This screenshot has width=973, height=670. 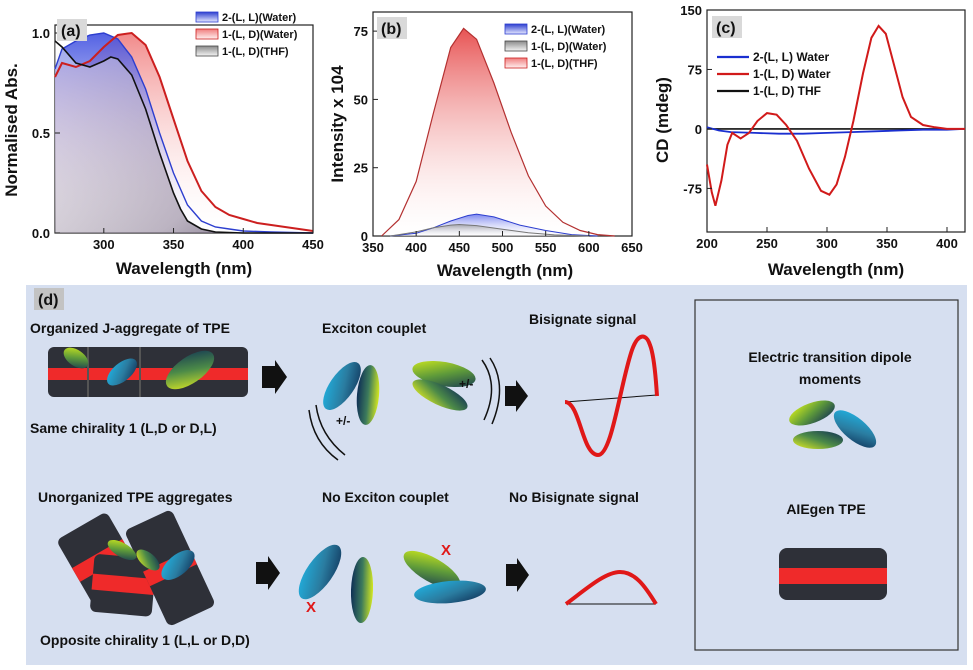 I want to click on panel-a-legend-swatch-red, so click(x=207, y=34).